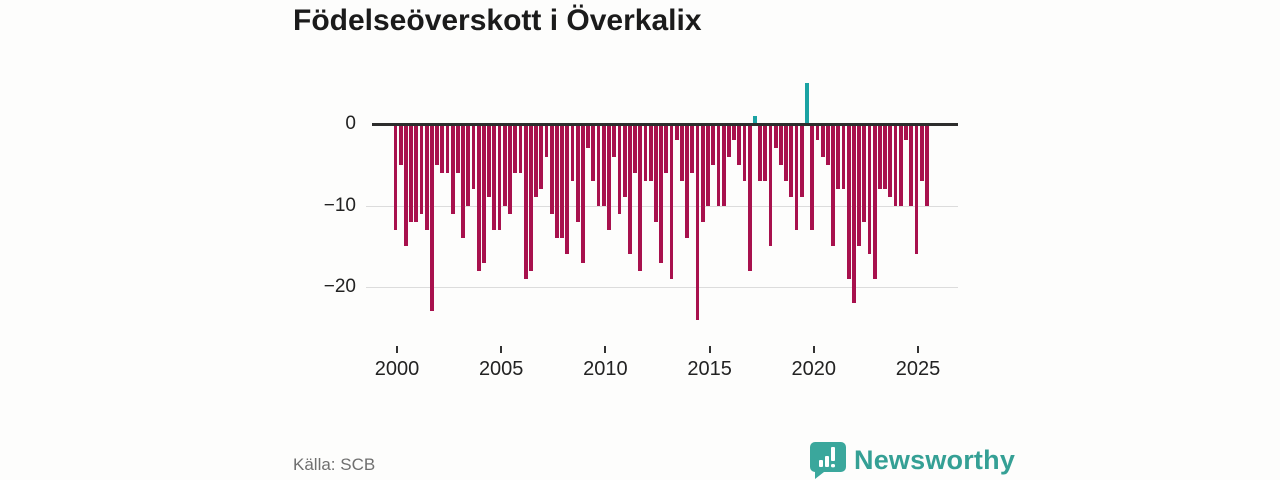  Describe the element at coordinates (760, 153) in the screenshot. I see `bar-2017-Q3` at that location.